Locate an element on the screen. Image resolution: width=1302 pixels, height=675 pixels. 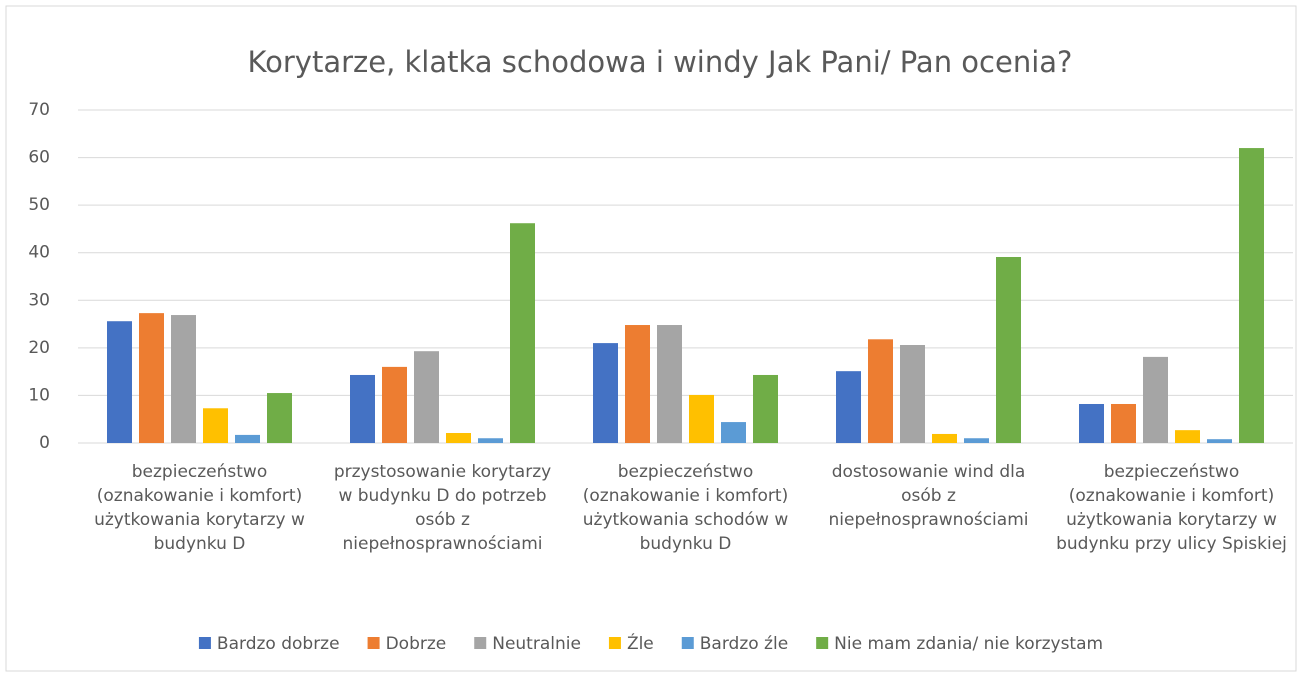
legend-label: Bardzo dobrze is located at coordinates (278, 644).